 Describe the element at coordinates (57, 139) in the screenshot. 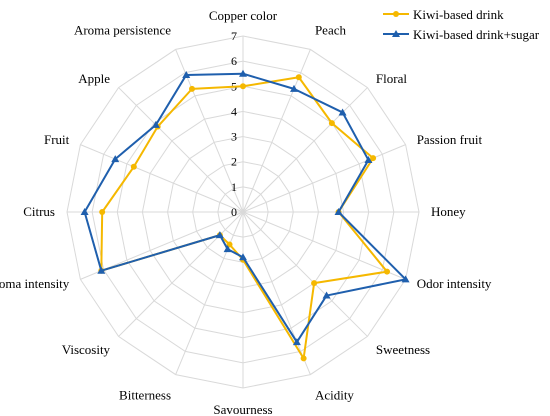

I see `category-label: Fruit` at that location.